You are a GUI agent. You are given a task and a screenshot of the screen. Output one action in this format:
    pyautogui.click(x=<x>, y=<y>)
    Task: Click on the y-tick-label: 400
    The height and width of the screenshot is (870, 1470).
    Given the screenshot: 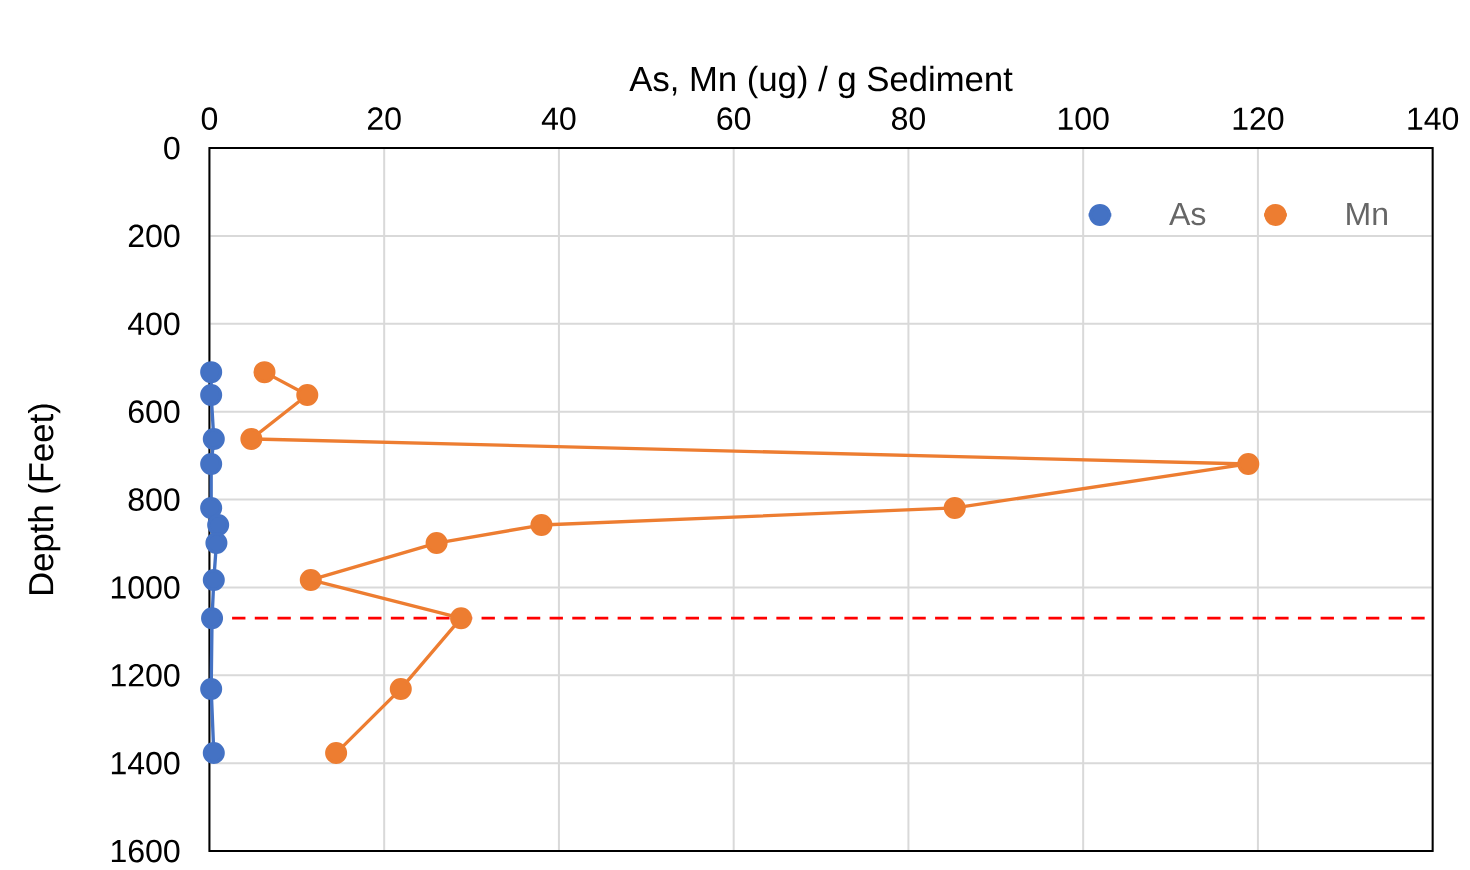 What is the action you would take?
    pyautogui.click(x=154, y=324)
    